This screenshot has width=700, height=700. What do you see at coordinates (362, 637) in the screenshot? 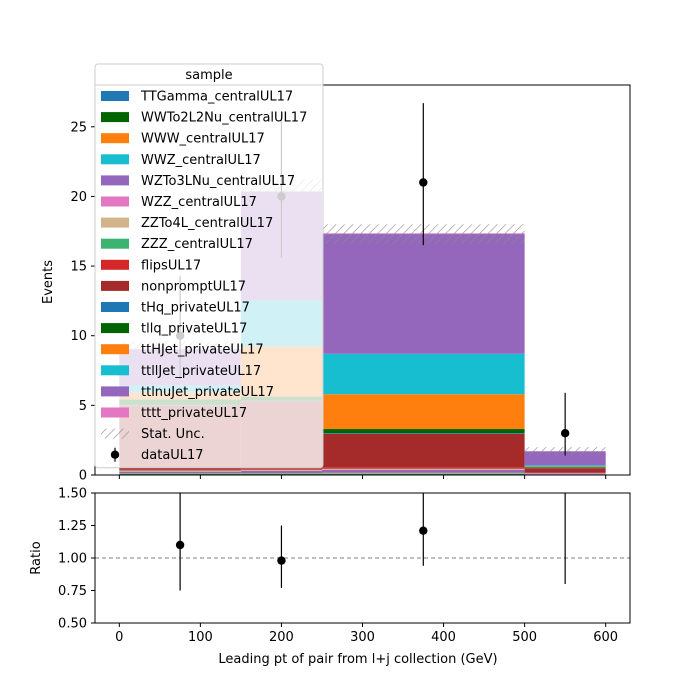
I see `x-tick-label-3: 300` at bounding box center [362, 637].